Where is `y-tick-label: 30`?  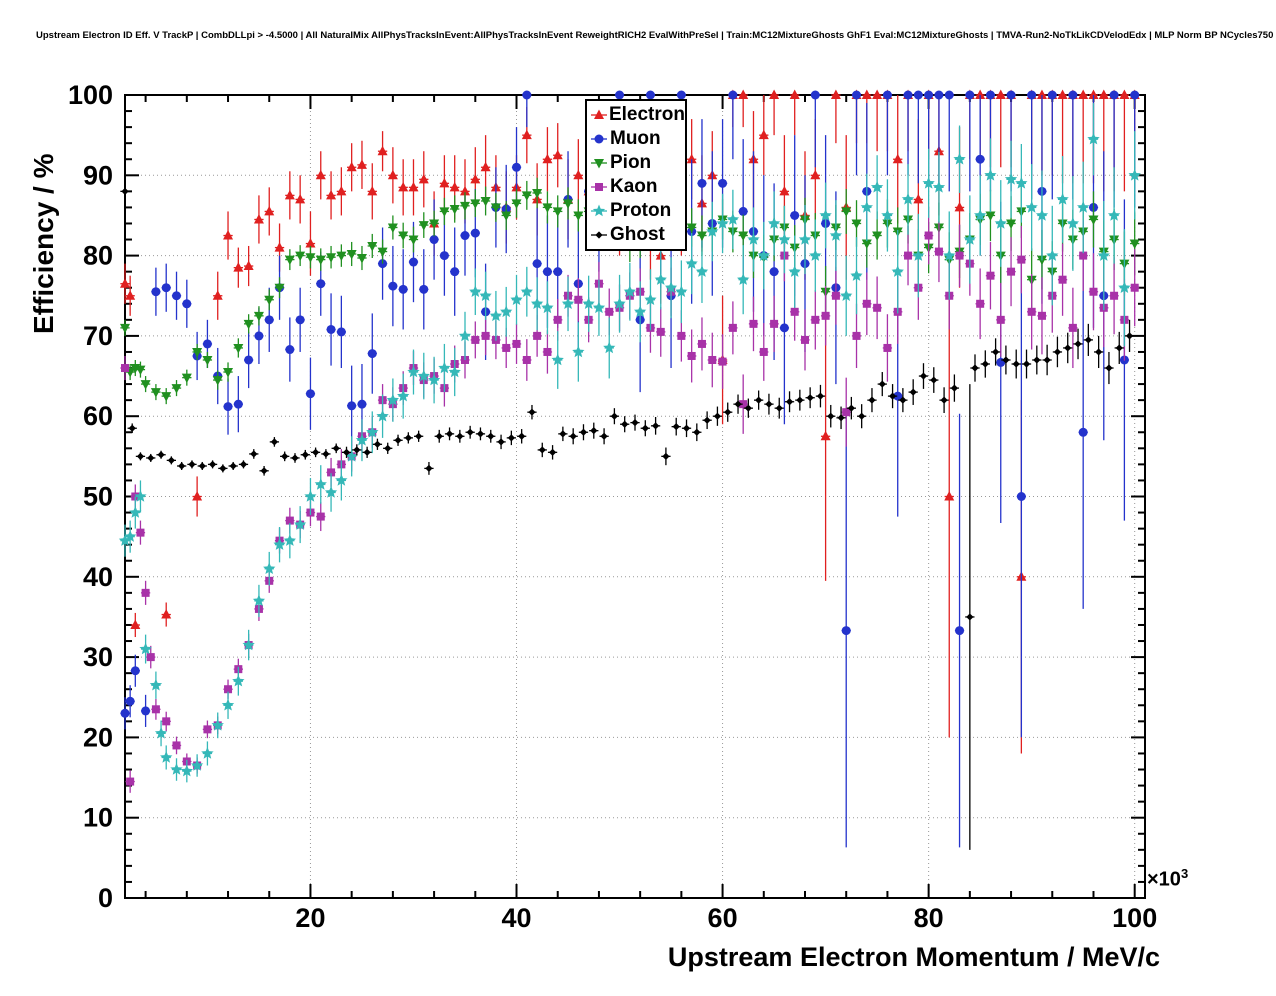 y-tick-label: 30 is located at coordinates (98, 657).